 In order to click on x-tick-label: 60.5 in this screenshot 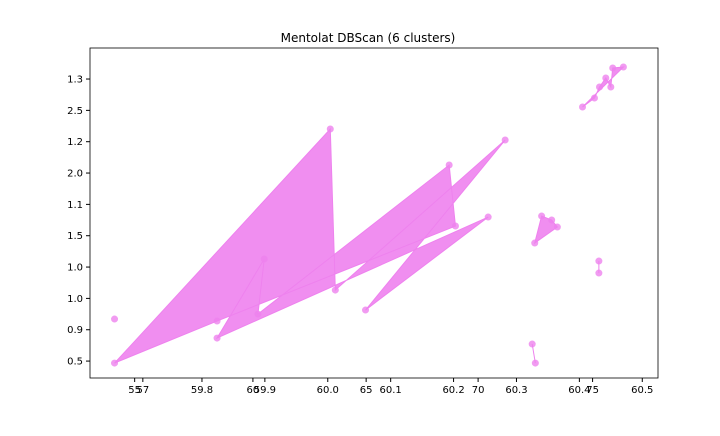, I will do `click(642, 390)`.